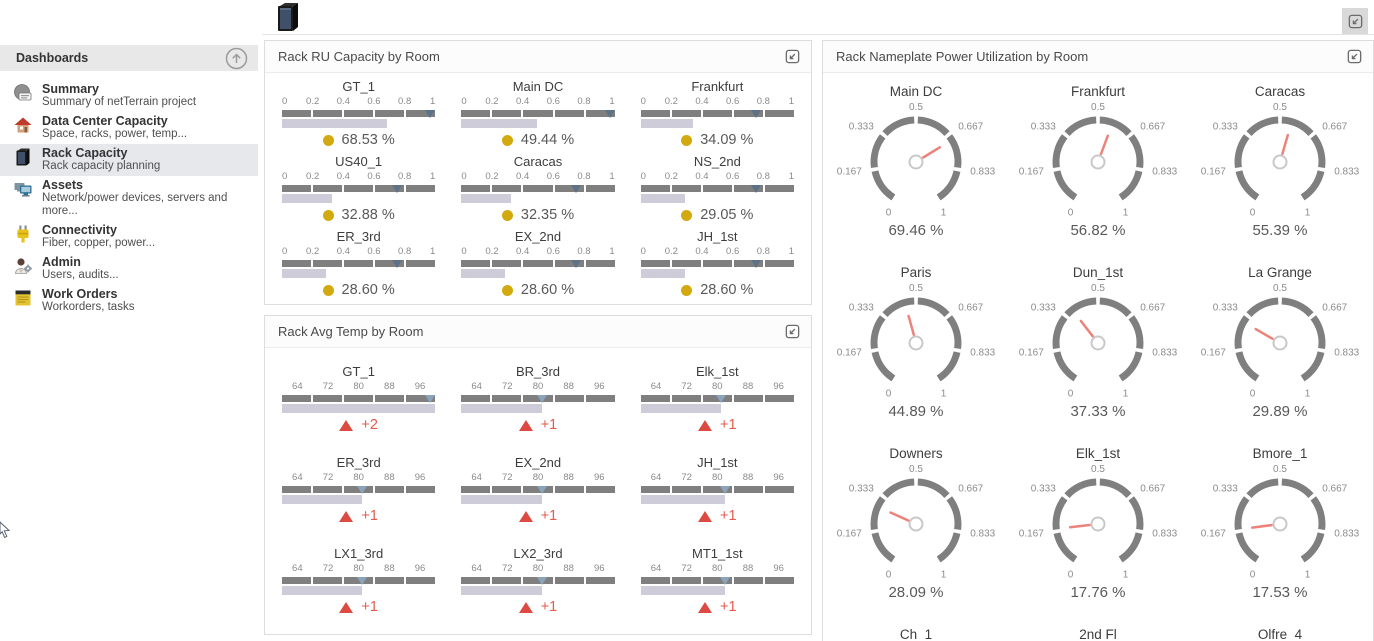 The height and width of the screenshot is (641, 1374). What do you see at coordinates (727, 140) in the screenshot?
I see `value-label: 34.09 %` at bounding box center [727, 140].